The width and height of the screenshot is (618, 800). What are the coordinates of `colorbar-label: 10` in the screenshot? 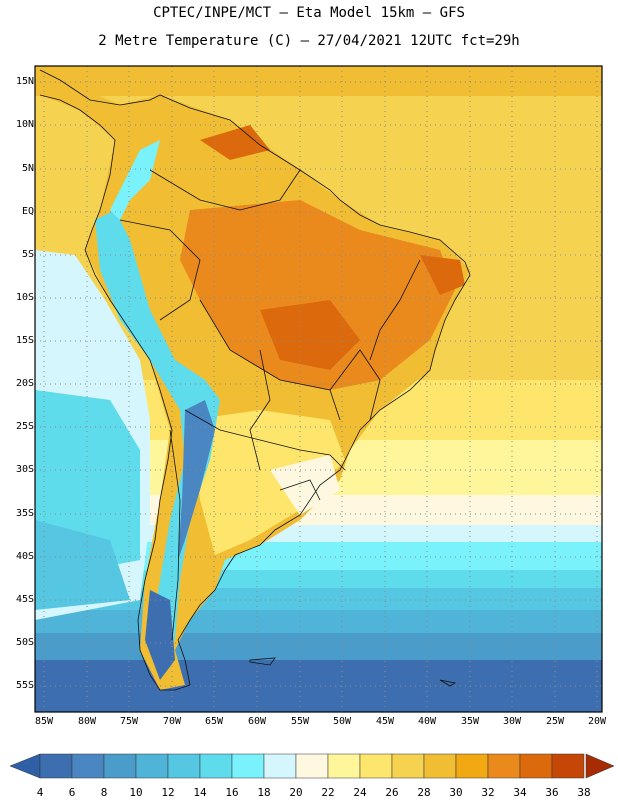 It's located at (136, 792).